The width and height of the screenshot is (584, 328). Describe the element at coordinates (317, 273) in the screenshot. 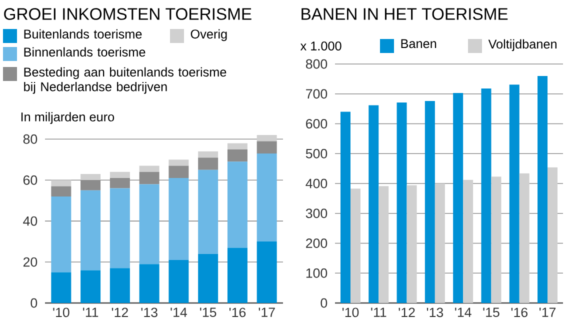

I see `y-tick-label: 100` at that location.